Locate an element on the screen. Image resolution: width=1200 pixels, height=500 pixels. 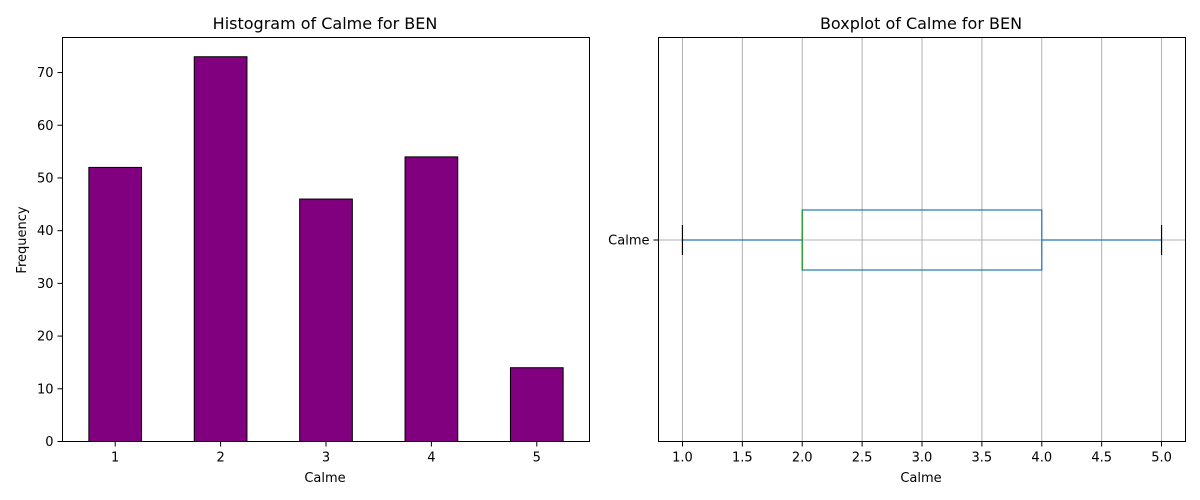
histogram-x-tick-label: 2 is located at coordinates (220, 458).